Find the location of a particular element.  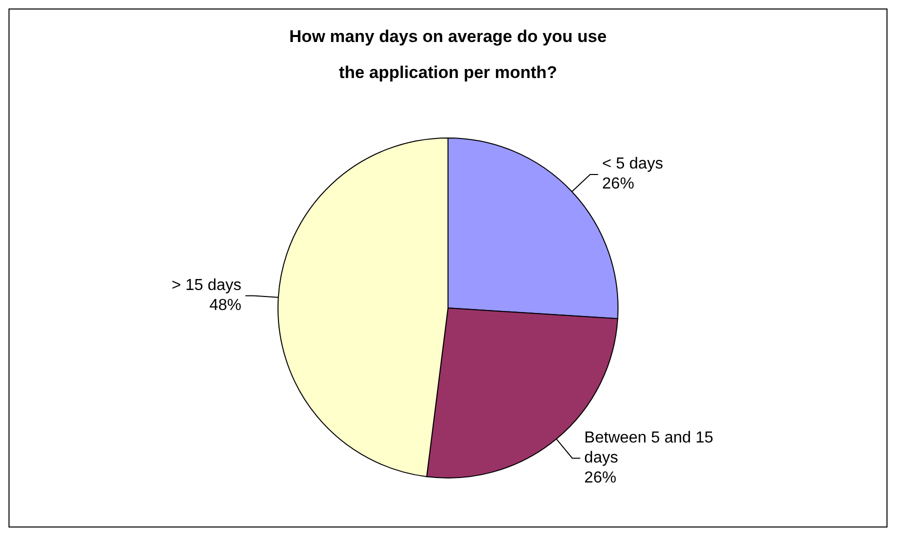

slice-label: Between 5 and 15 days is located at coordinates (649, 447).